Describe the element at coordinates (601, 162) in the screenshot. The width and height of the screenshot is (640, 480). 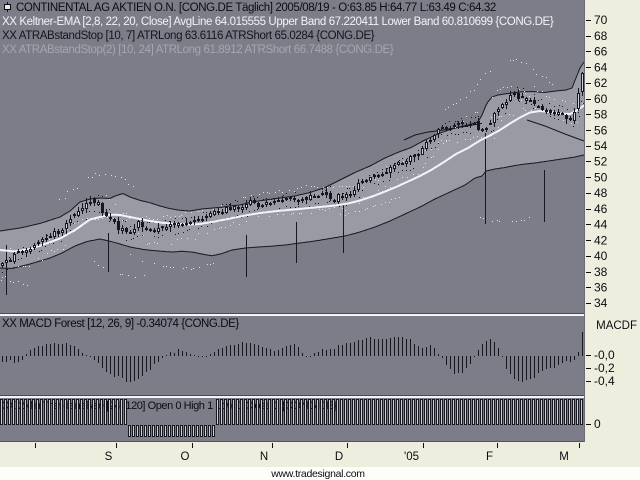
I see `svg-text: 52` at that location.